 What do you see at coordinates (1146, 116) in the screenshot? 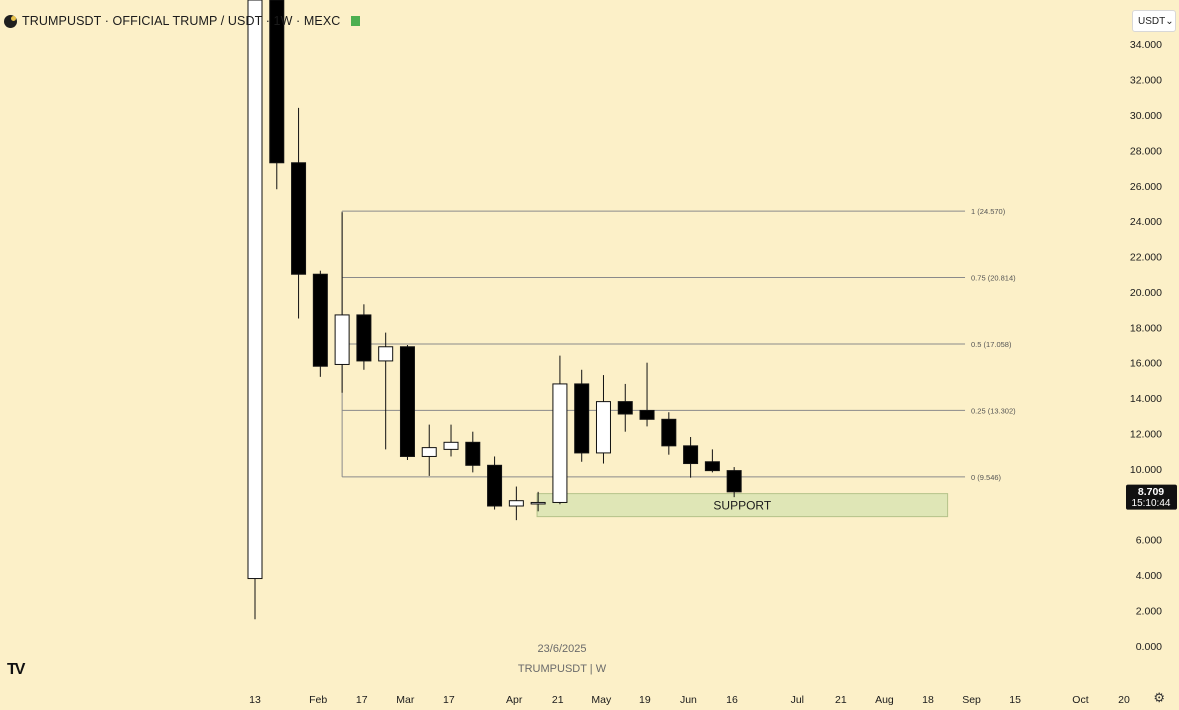
I see `price-tick-label: 30.000` at bounding box center [1146, 116].